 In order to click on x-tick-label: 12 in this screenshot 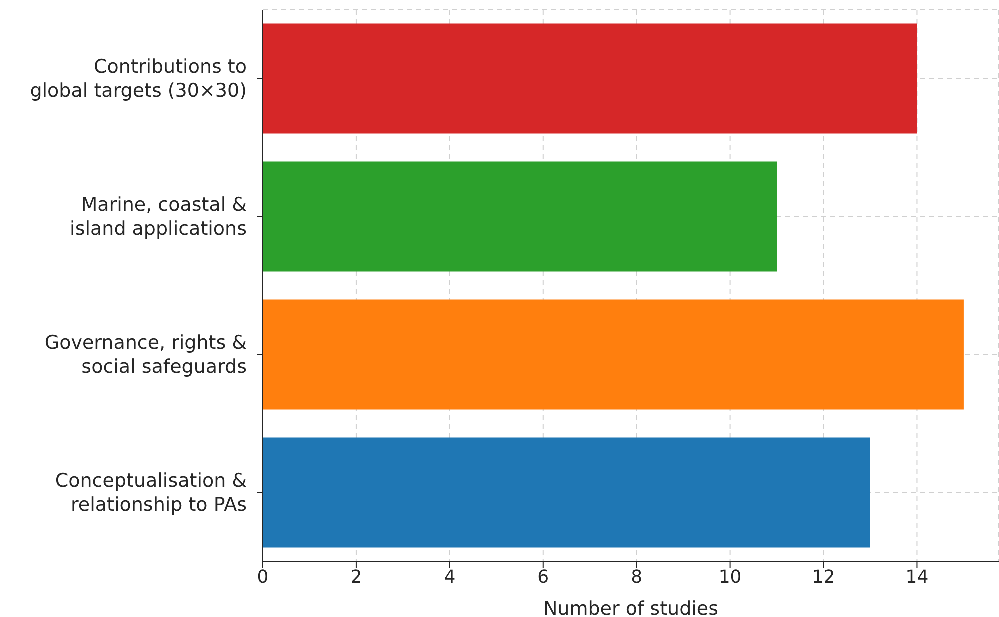, I will do `click(824, 577)`.